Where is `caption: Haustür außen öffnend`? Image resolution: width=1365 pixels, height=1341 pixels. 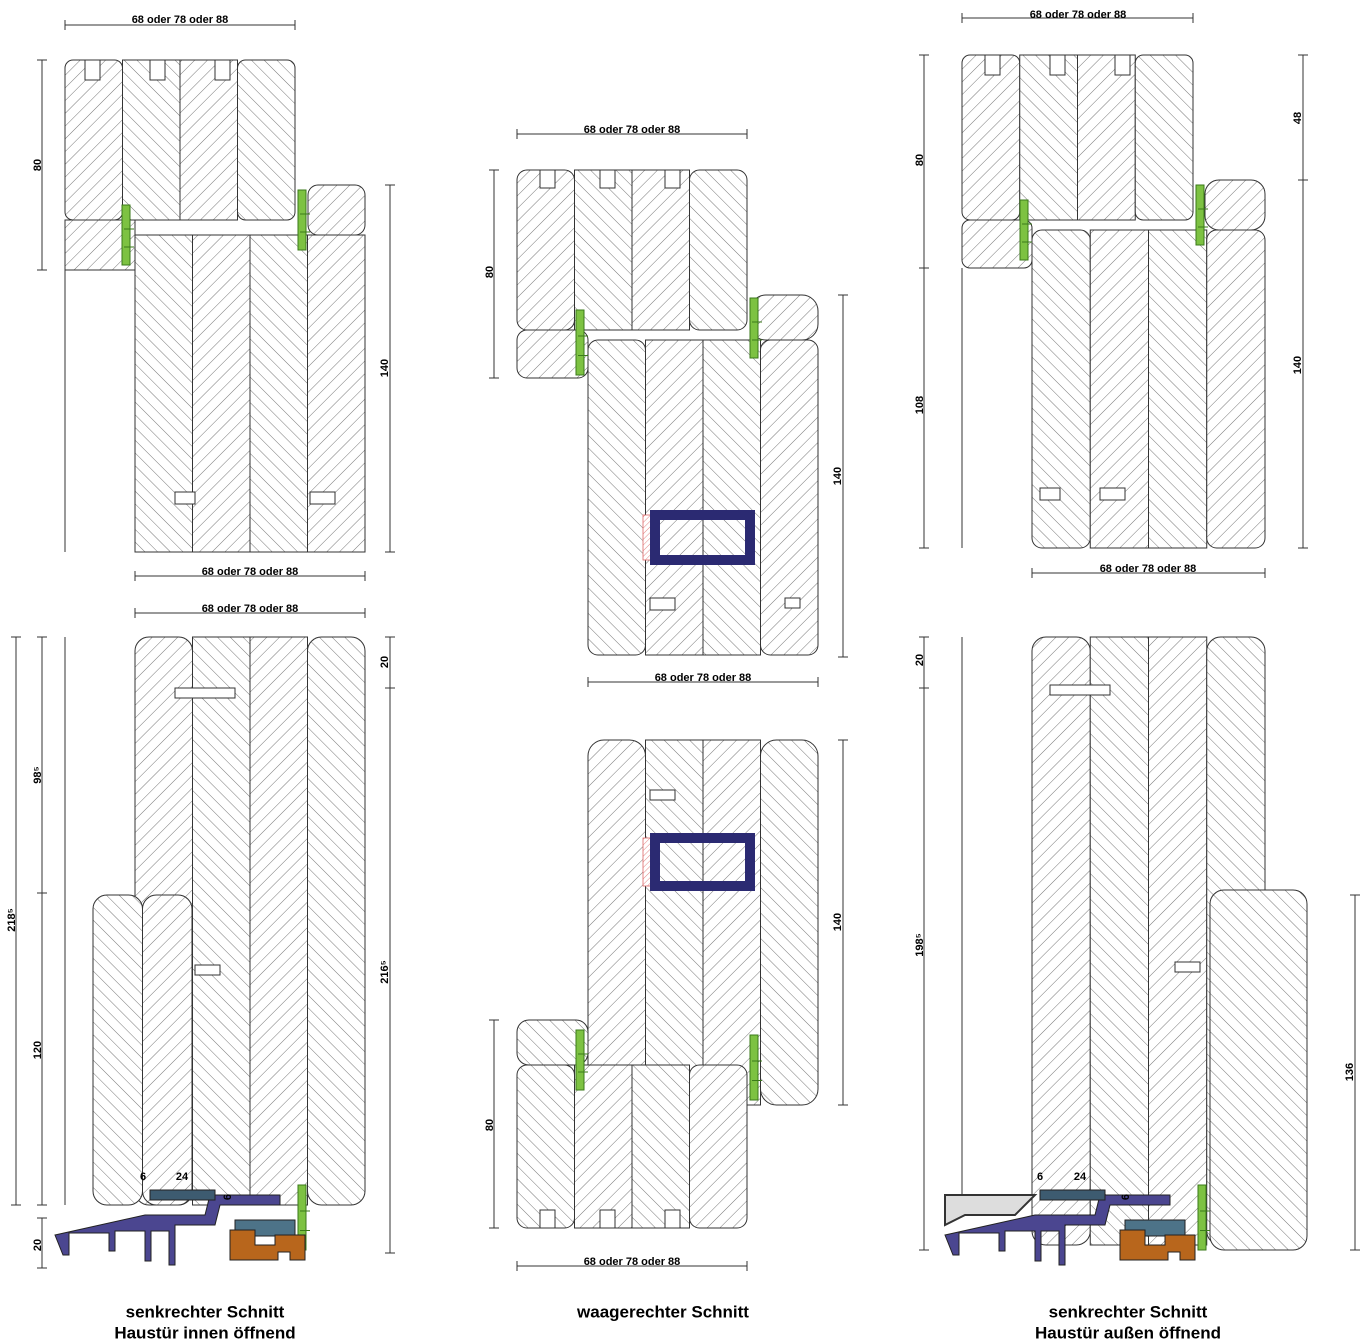 caption: Haustür außen öffnend is located at coordinates (1128, 1332).